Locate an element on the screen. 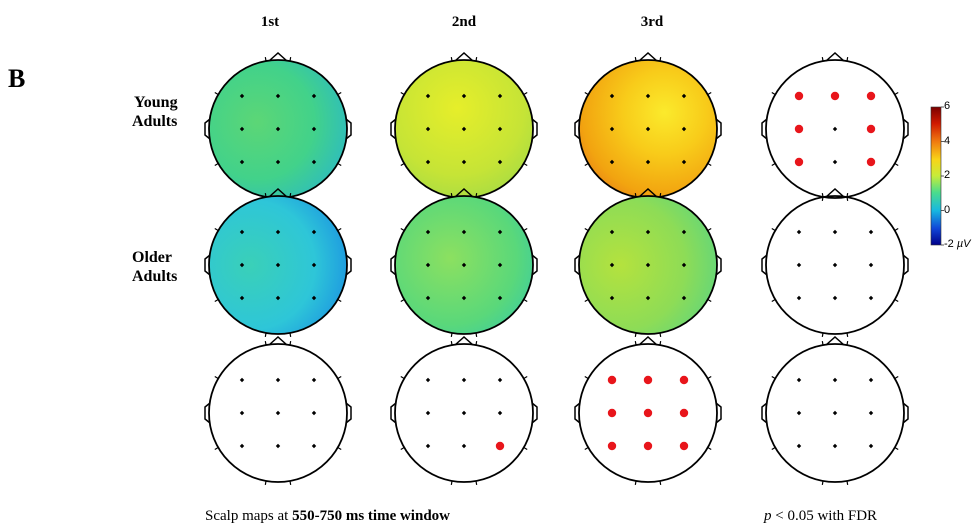 The height and width of the screenshot is (531, 980). caption-right-p: p is located at coordinates (768, 516).